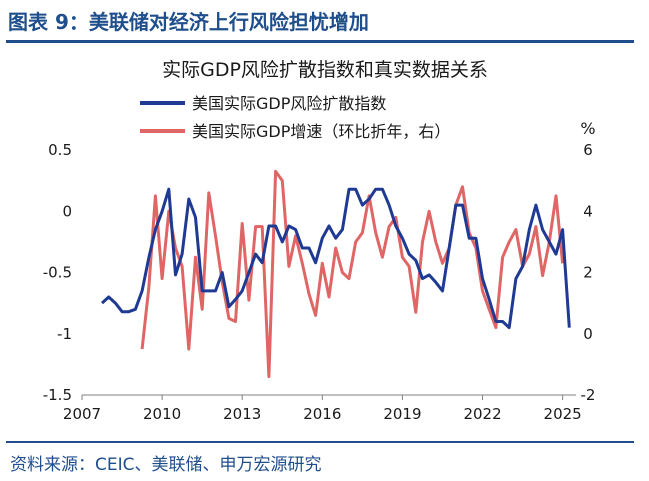 Image resolution: width=649 pixels, height=481 pixels. What do you see at coordinates (64, 334) in the screenshot?
I see `y-left-tick-label: -1` at bounding box center [64, 334].